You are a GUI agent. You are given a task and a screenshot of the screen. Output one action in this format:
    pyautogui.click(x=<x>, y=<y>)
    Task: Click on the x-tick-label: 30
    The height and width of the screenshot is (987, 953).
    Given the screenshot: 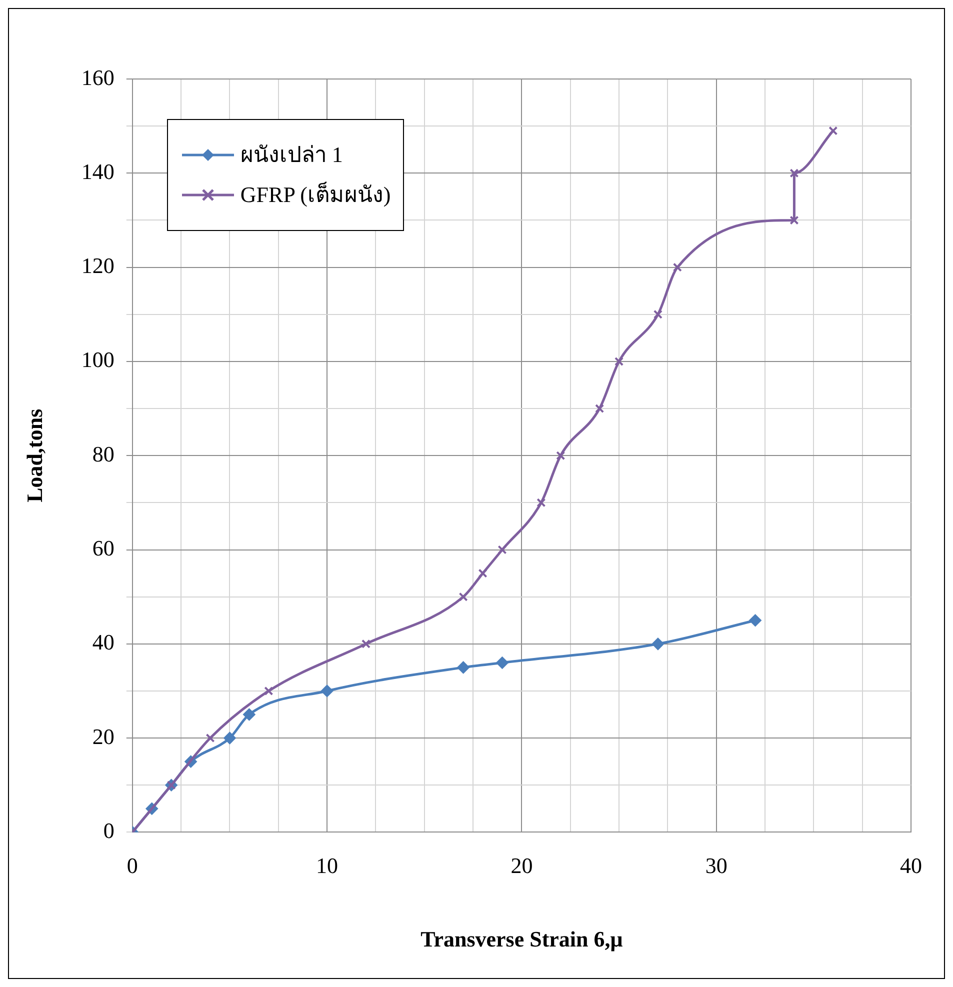 What is the action you would take?
    pyautogui.click(x=716, y=865)
    